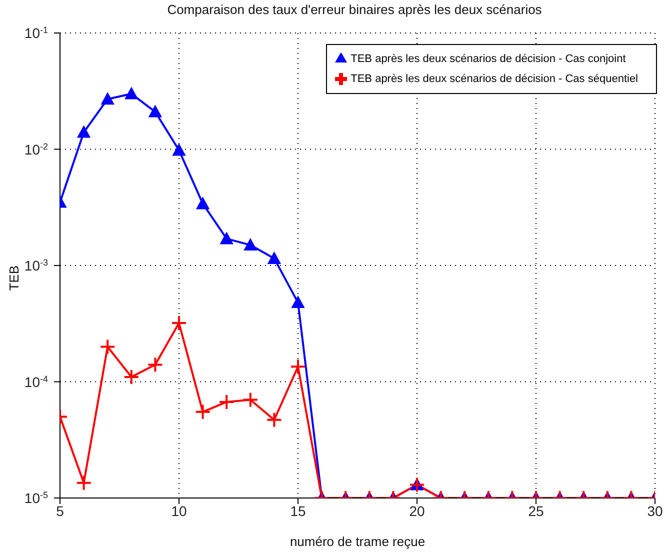 This screenshot has height=552, width=665. What do you see at coordinates (354, 9) in the screenshot?
I see `chart-title: Comparaison des taux d'erreur binaires après les deux scénarios` at bounding box center [354, 9].